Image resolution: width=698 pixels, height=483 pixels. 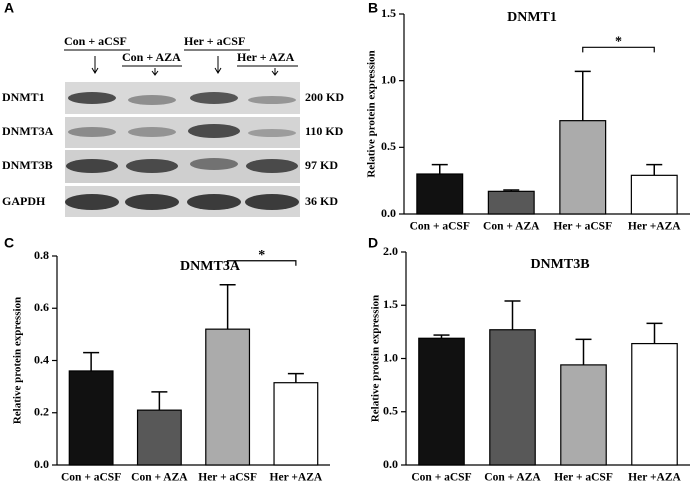 What do you see at coordinates (321, 165) in the screenshot?
I see `size-label: 97 KD` at bounding box center [321, 165].